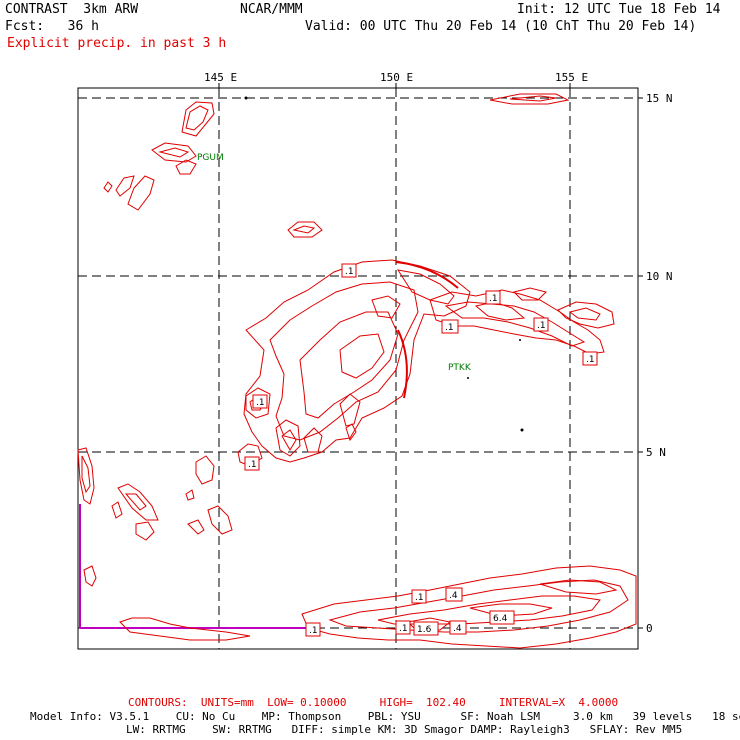 The height and width of the screenshot is (740, 740). I want to click on lon-label-155e: 155 E, so click(571, 77).